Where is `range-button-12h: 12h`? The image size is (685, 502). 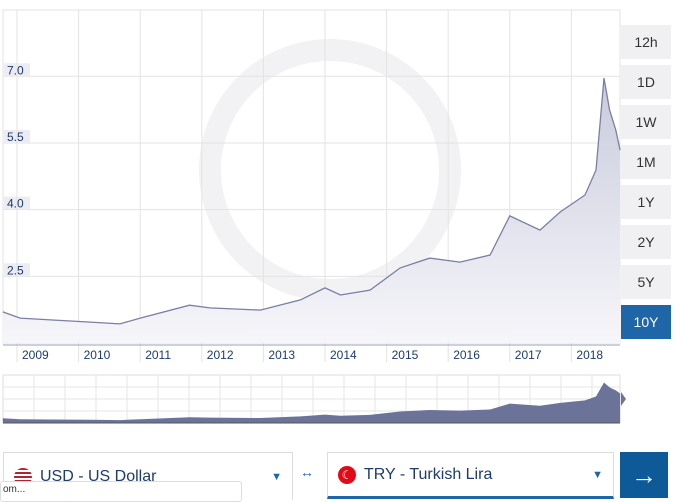
range-button-12h: 12h is located at coordinates (646, 42).